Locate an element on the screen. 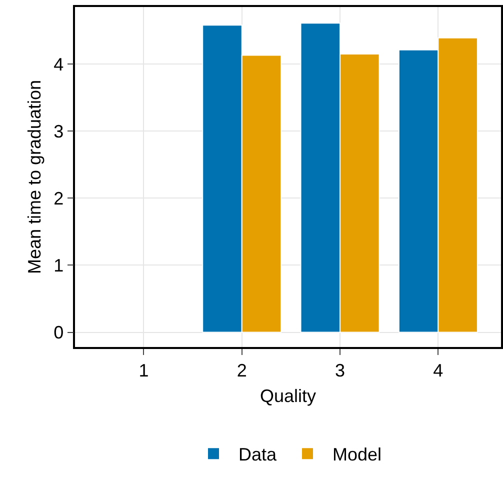  y-tick-label: 2 is located at coordinates (59, 198).